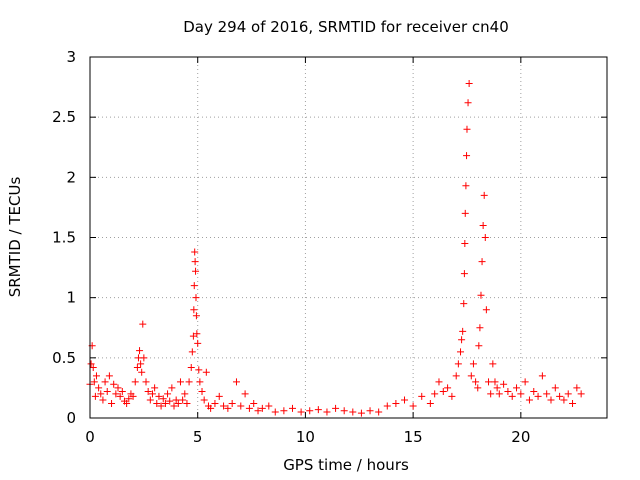  What do you see at coordinates (346, 465) in the screenshot?
I see `x-axis-label: GPS time / hours` at bounding box center [346, 465].